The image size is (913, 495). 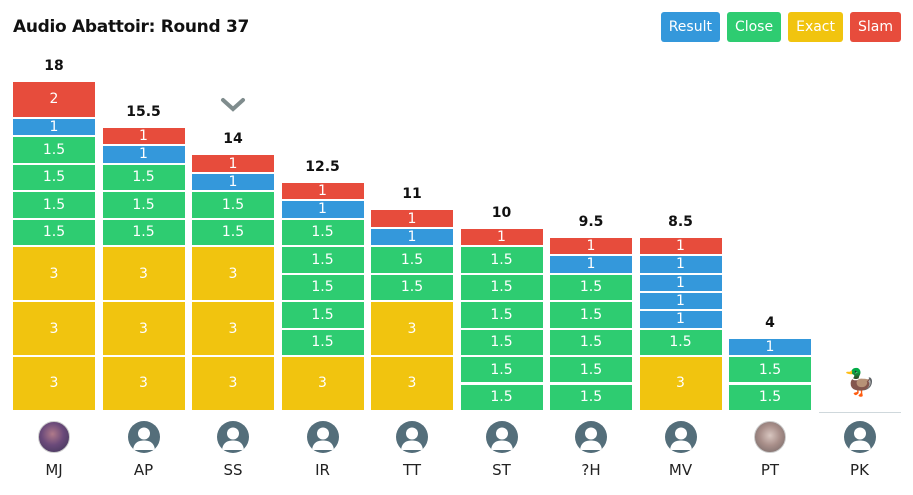 I want to click on bar-segment-slam: 2, so click(x=54, y=100).